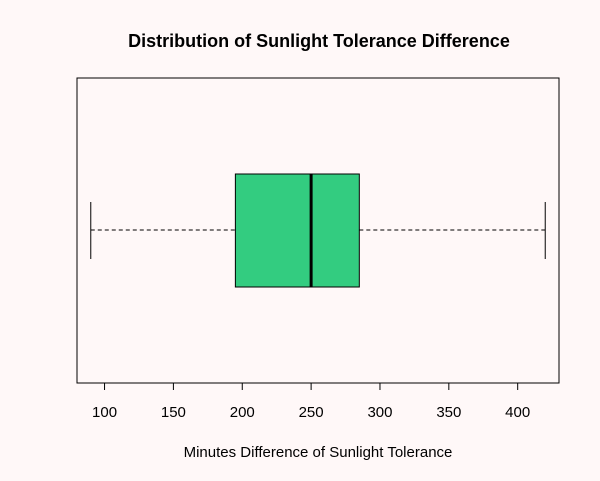  Describe the element at coordinates (379, 412) in the screenshot. I see `x-tick-label-300: 300` at that location.